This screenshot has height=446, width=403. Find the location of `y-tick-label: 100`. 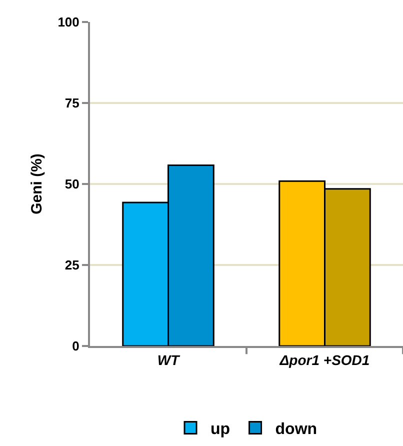

y-tick-label: 100 is located at coordinates (69, 22).